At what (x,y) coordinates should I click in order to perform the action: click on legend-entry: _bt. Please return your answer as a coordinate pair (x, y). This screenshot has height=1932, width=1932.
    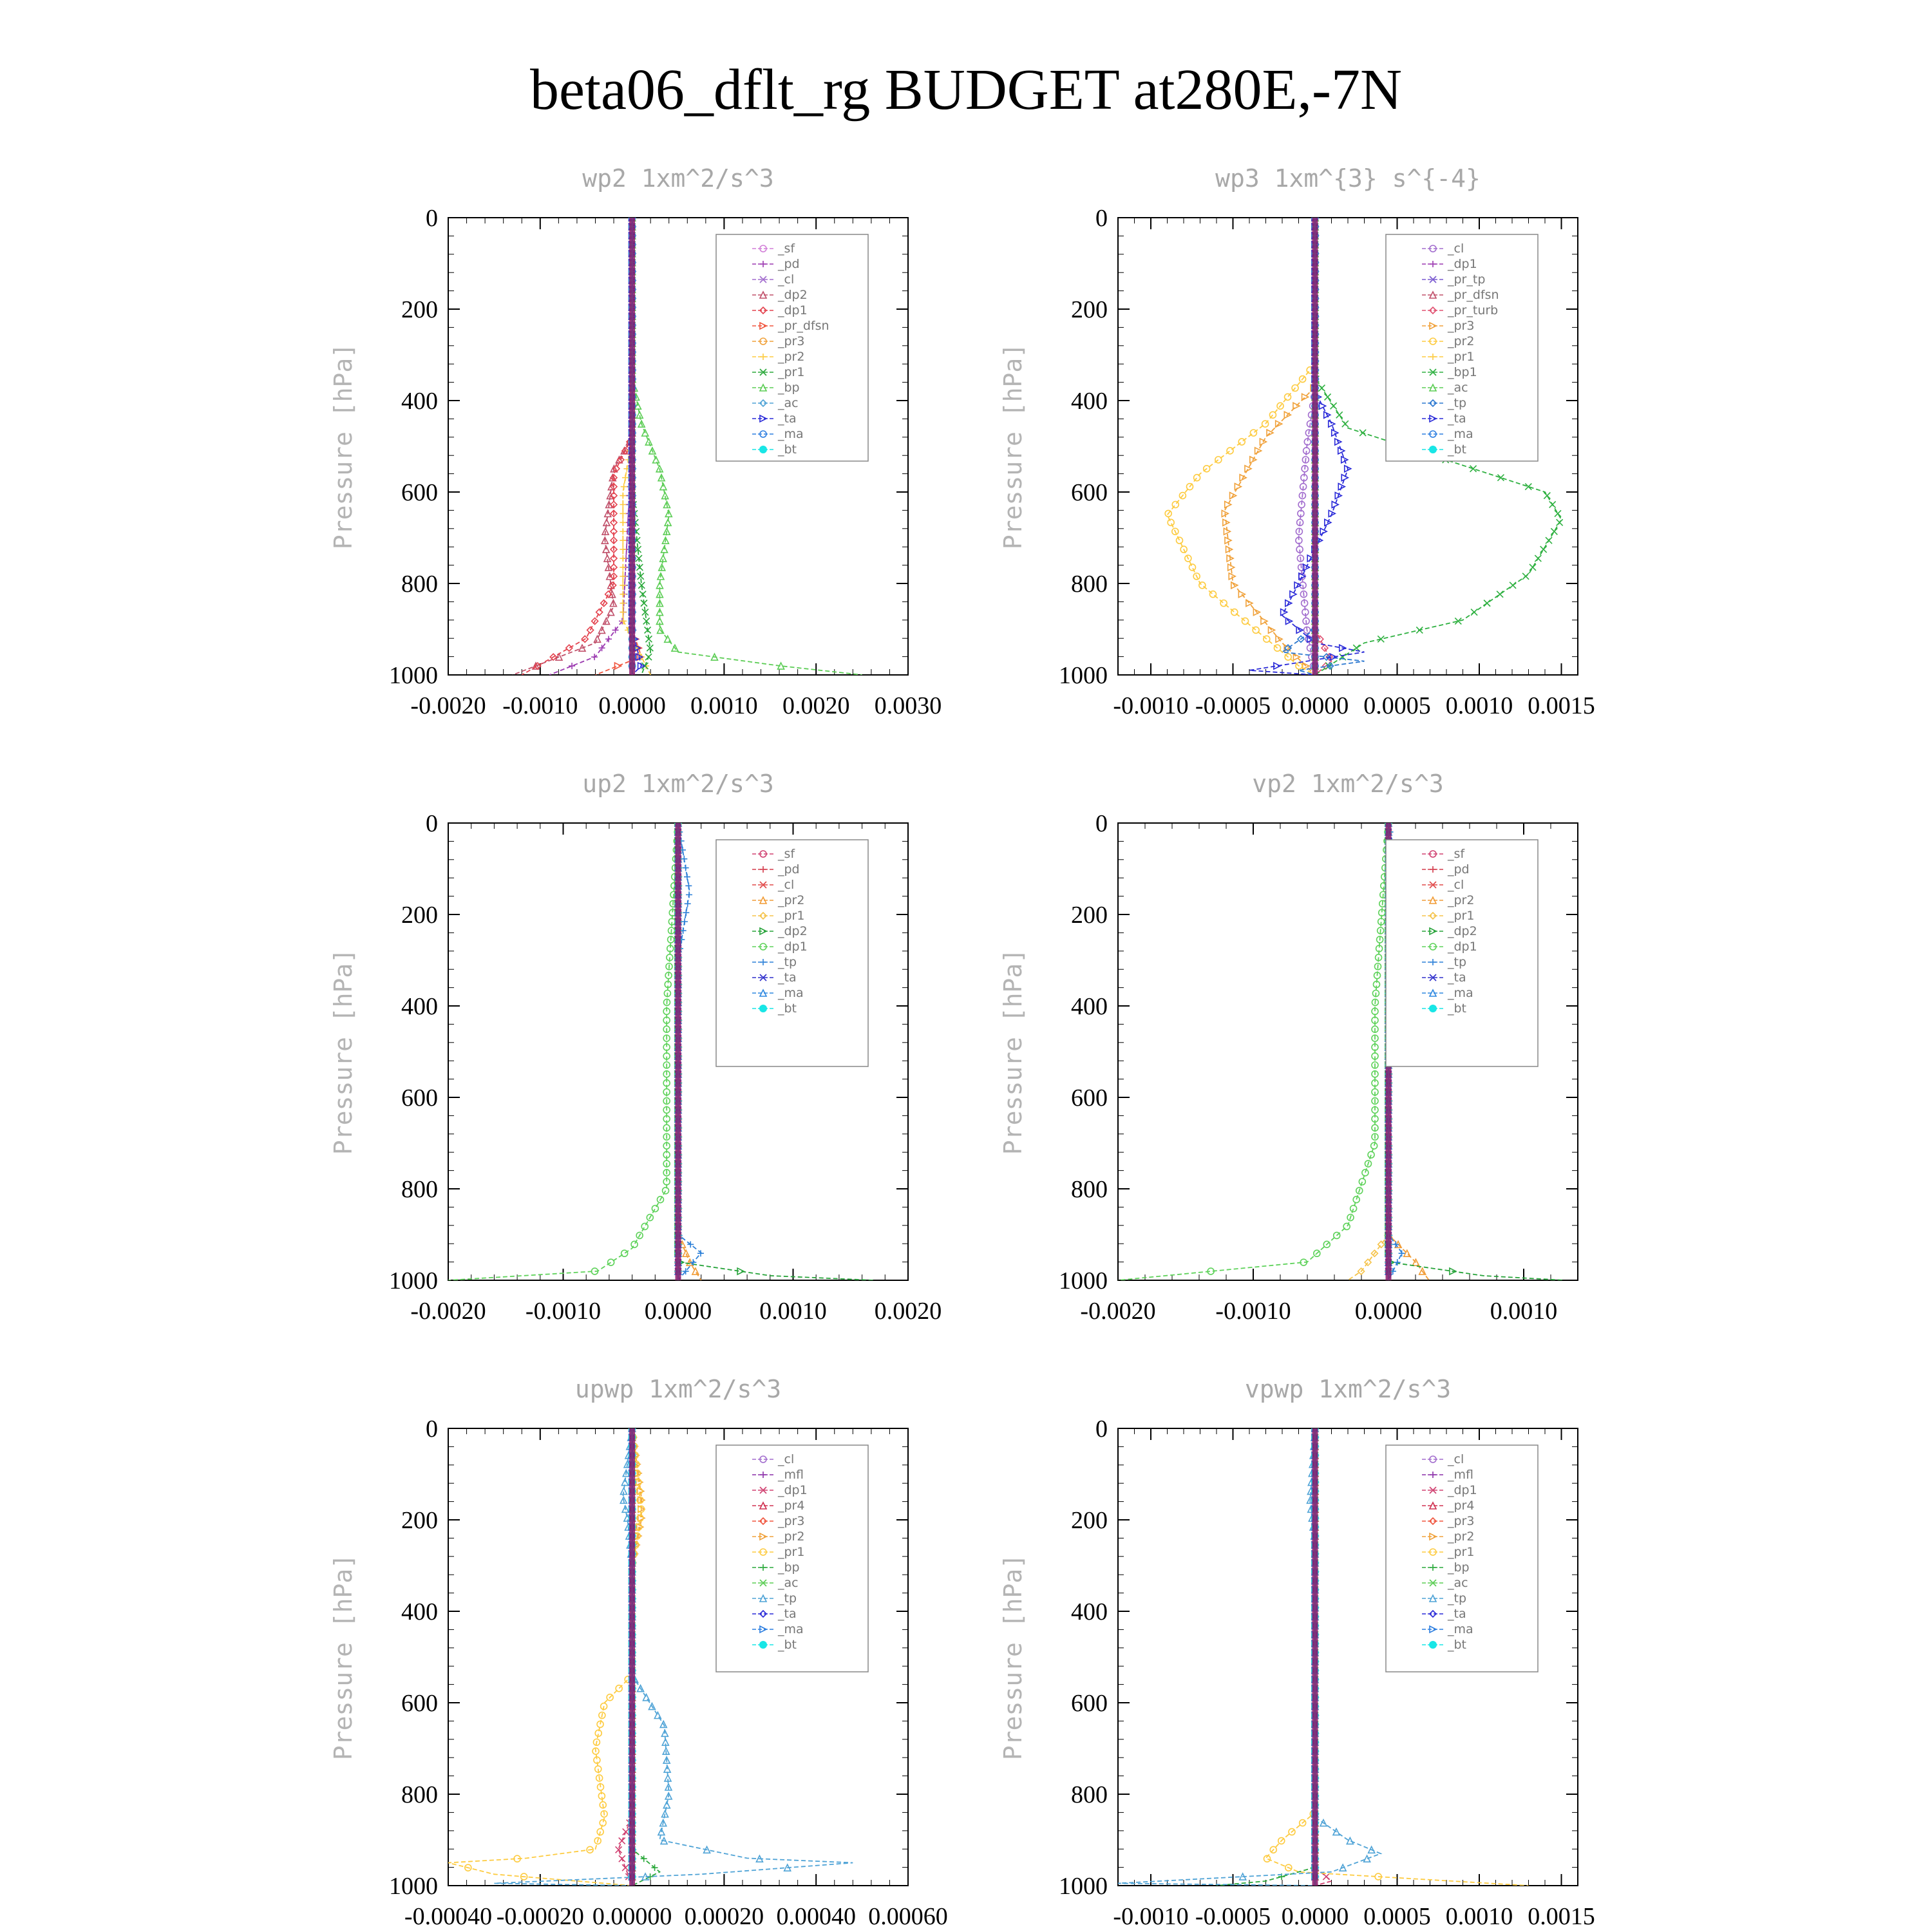
    Looking at the image, I should click on (787, 1645).